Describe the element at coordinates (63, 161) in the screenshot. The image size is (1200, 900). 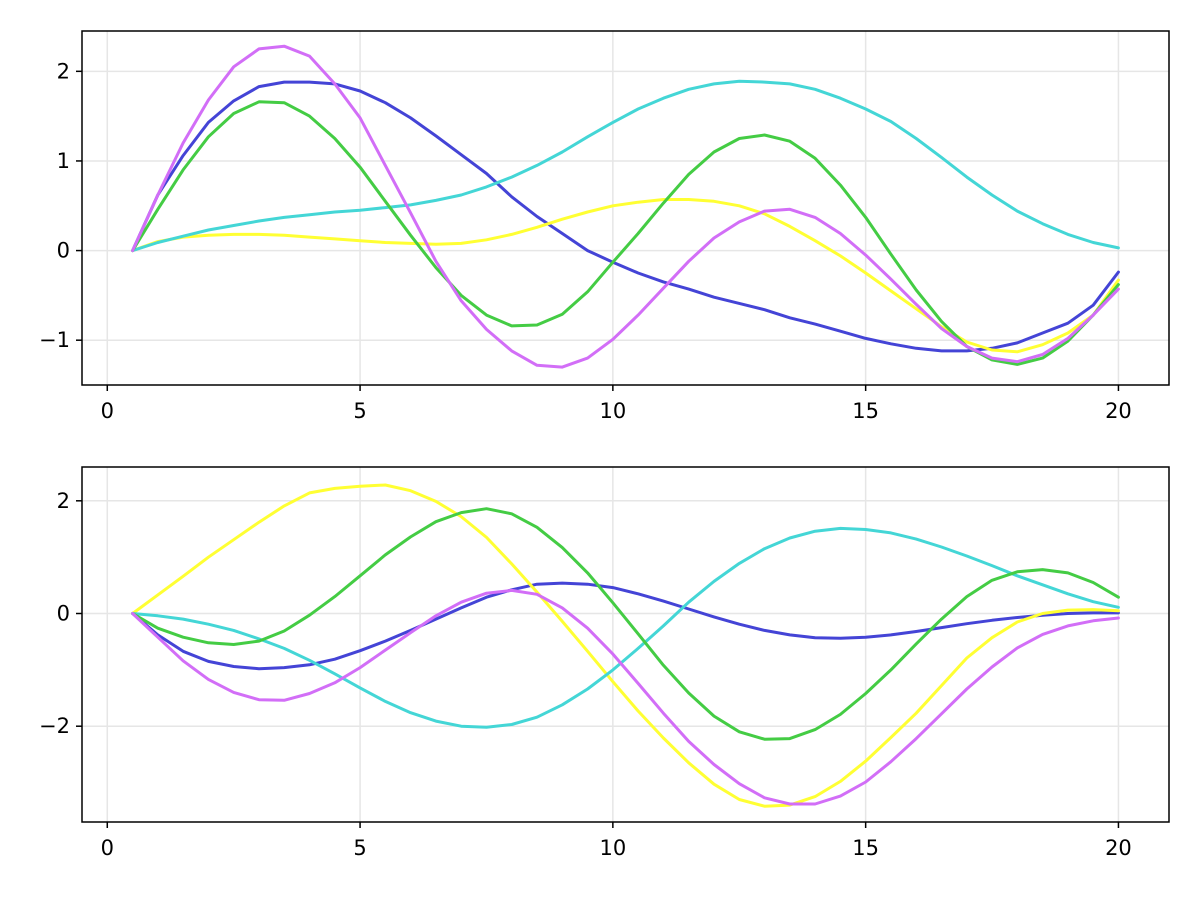
I see `y-tick-label: 1` at that location.